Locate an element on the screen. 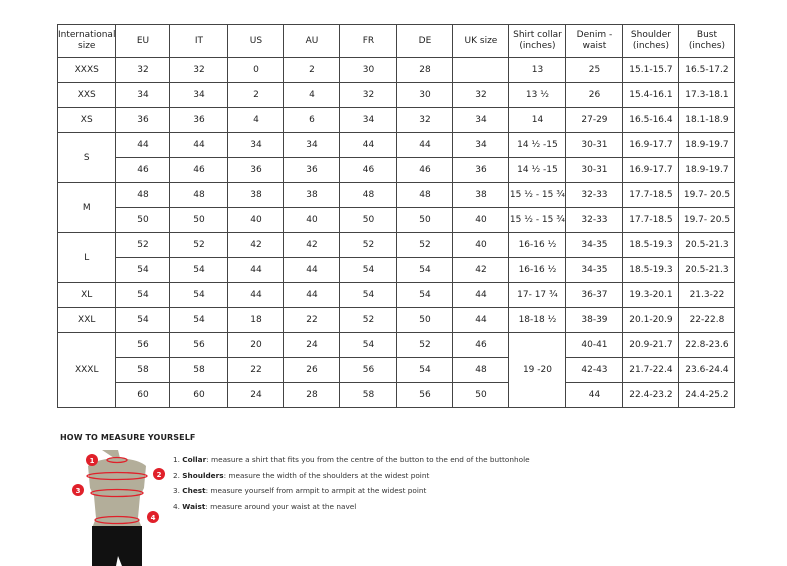 The width and height of the screenshot is (787, 566). table-cell: 14 ½ -15 is located at coordinates (537, 145).